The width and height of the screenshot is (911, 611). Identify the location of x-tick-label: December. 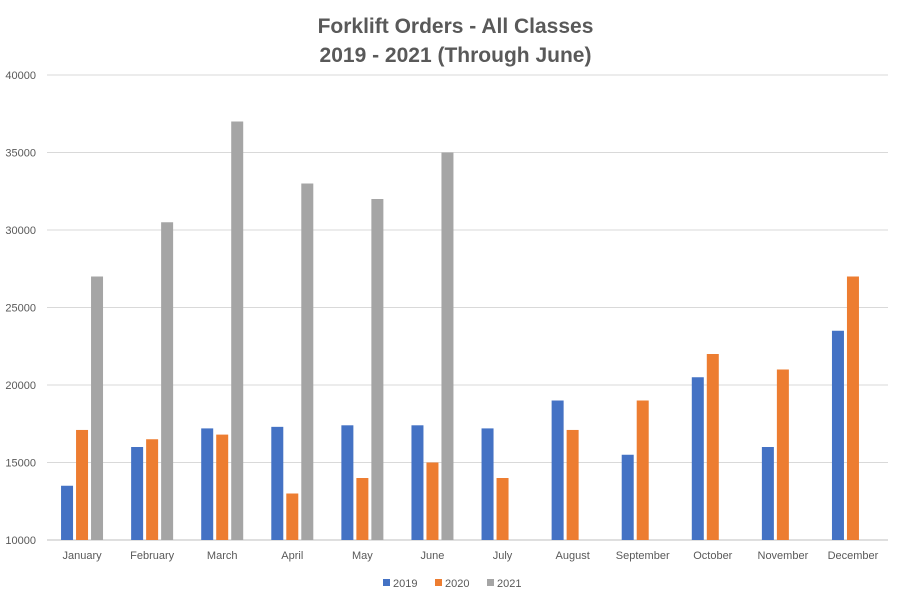
(853, 556).